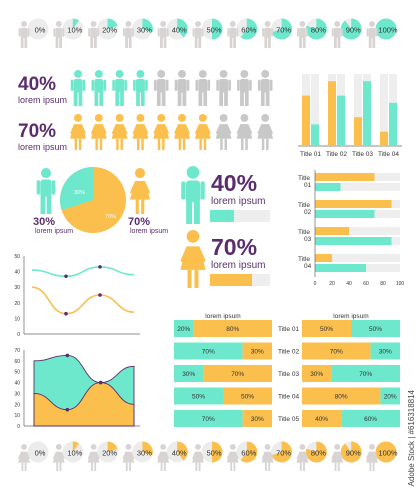 The height and width of the screenshot is (500, 419). Describe the element at coordinates (37, 131) in the screenshot. I see `female-pictogram-percent: 70%` at that location.